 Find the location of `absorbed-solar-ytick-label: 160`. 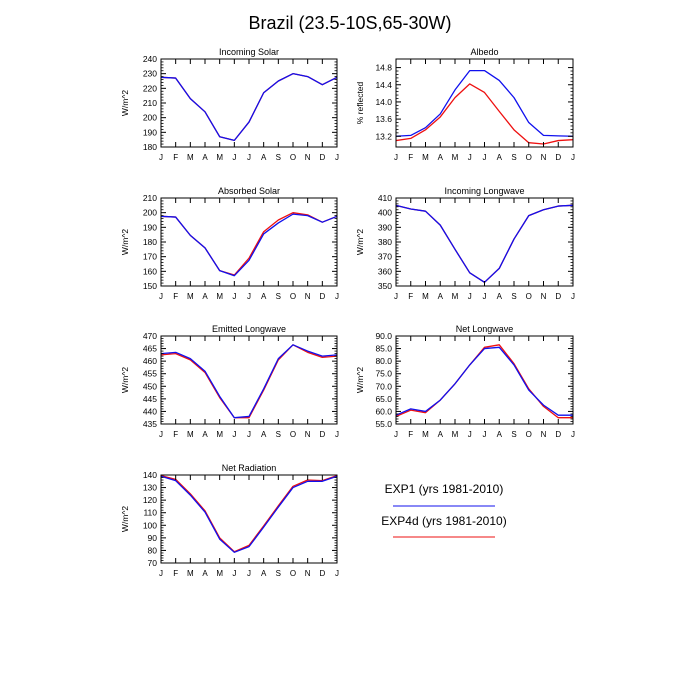

absorbed-solar-ytick-label: 160 is located at coordinates (150, 271).